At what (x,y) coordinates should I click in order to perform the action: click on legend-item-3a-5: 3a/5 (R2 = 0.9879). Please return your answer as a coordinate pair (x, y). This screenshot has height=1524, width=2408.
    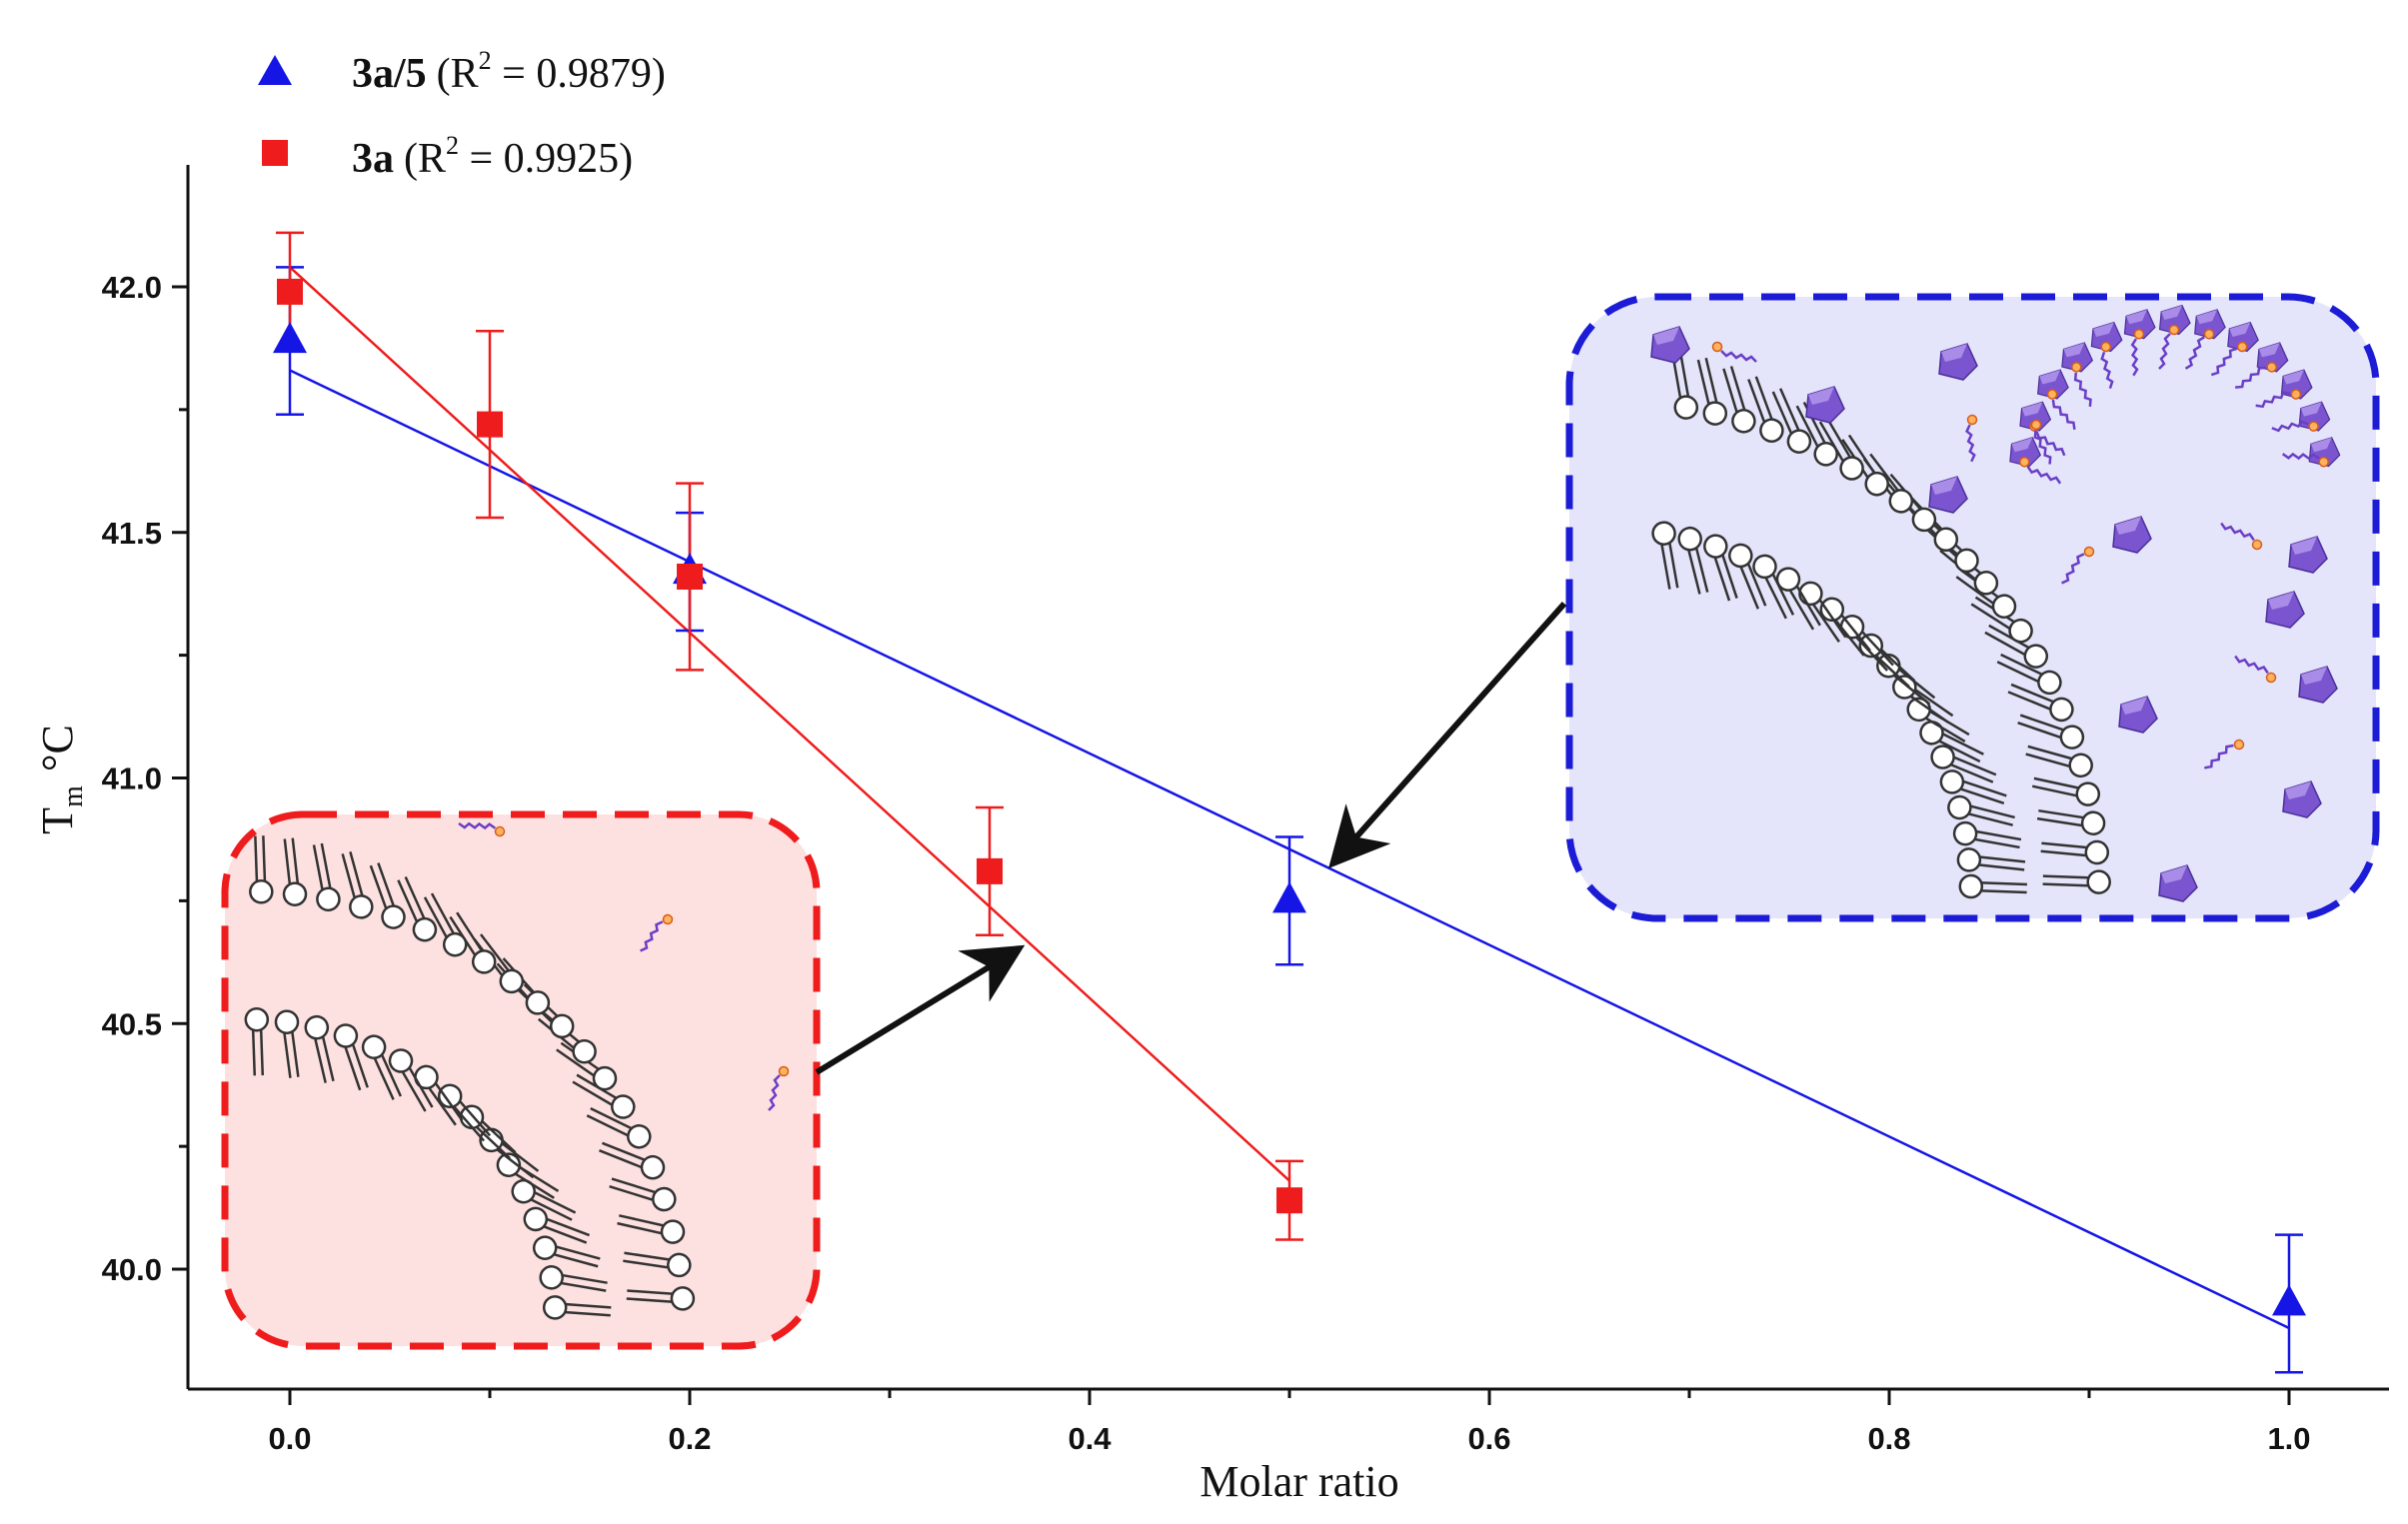
    Looking at the image, I should click on (462, 71).